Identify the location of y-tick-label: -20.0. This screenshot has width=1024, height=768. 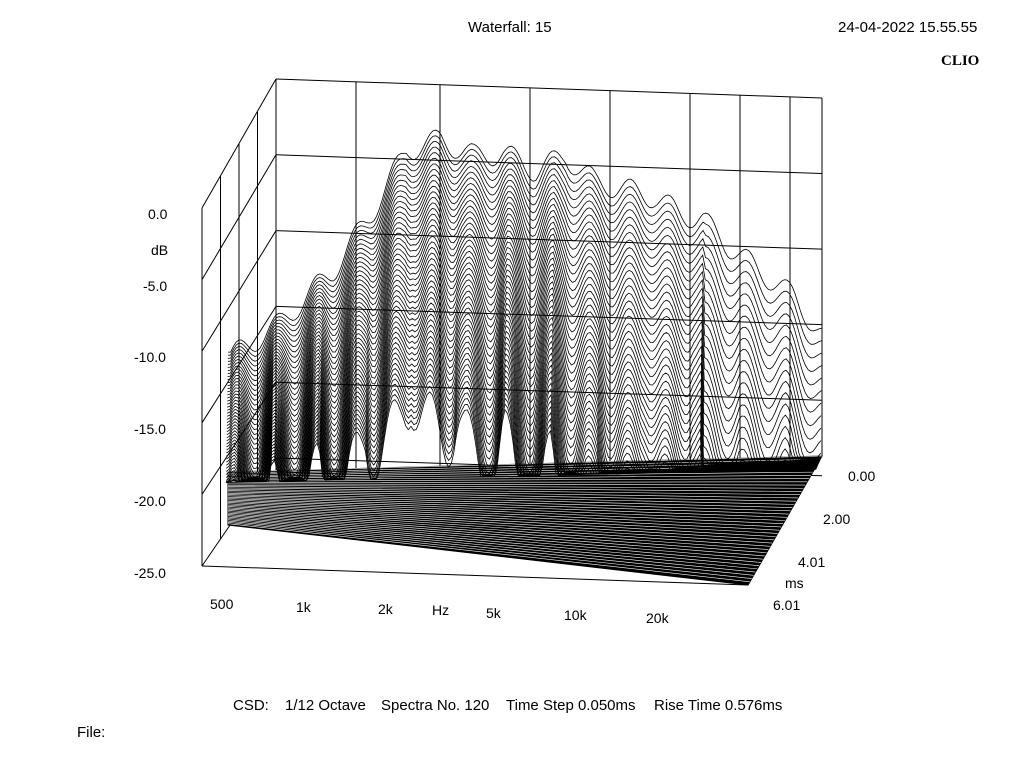
(150, 501).